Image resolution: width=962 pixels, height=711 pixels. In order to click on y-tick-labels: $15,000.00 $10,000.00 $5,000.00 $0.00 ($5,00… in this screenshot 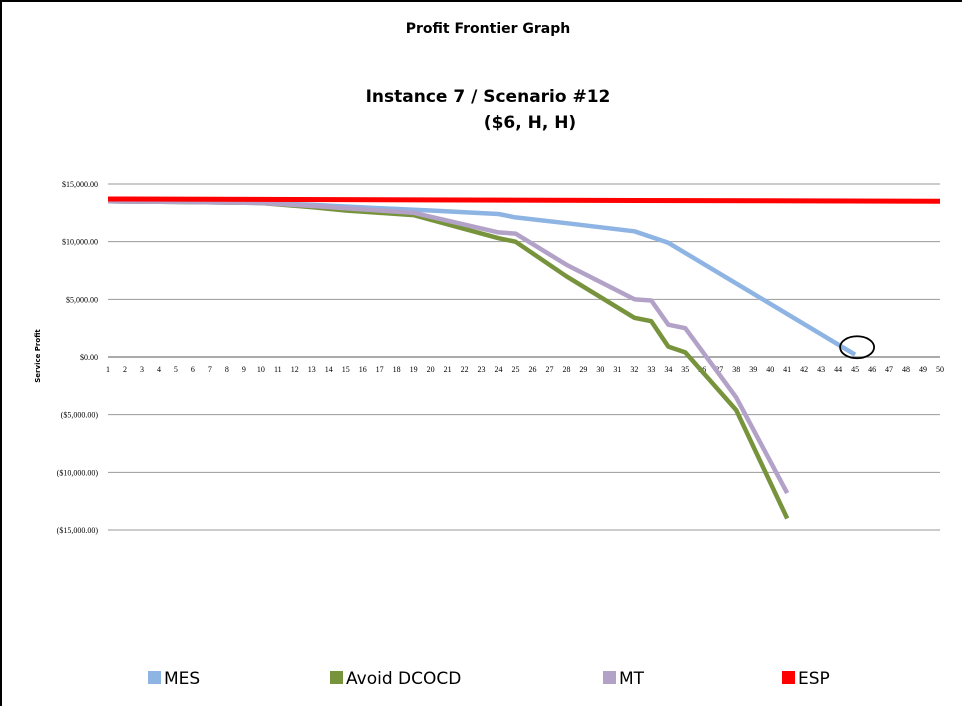, I will do `click(78, 357)`.